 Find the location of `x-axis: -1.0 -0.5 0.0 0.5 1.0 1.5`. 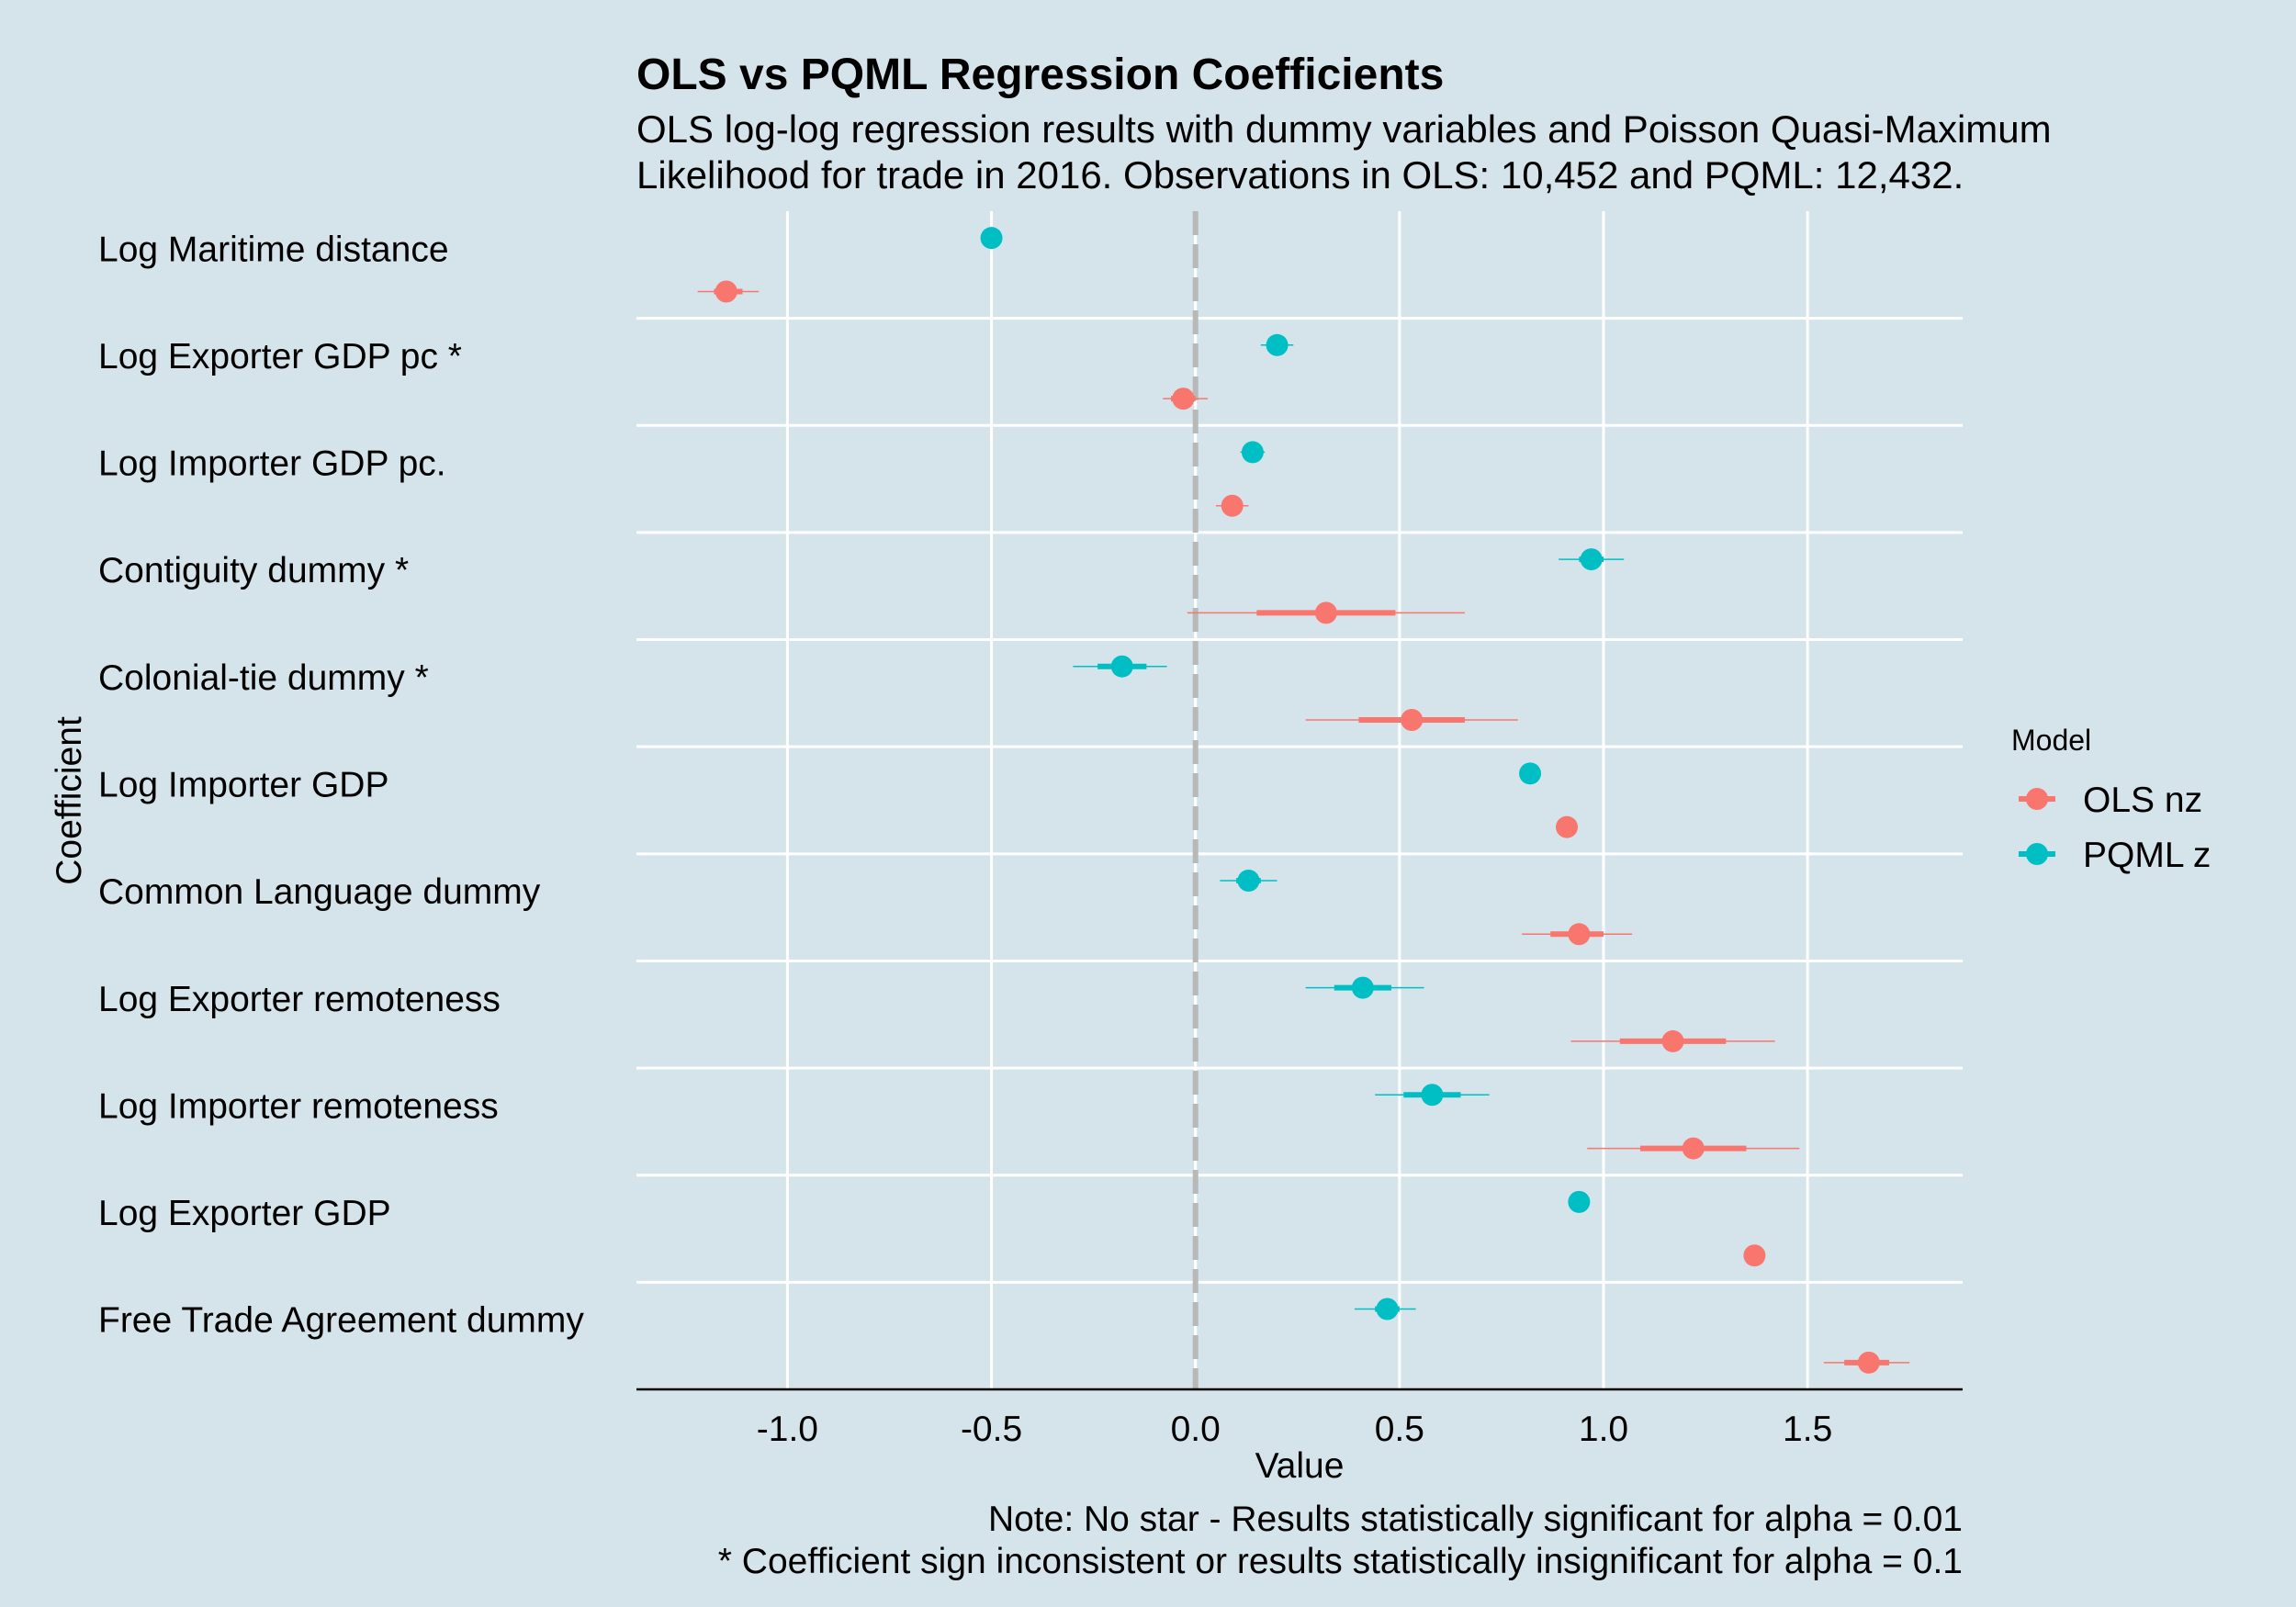

x-axis: -1.0 -0.5 0.0 0.5 1.0 1.5 is located at coordinates (1300, 1418).